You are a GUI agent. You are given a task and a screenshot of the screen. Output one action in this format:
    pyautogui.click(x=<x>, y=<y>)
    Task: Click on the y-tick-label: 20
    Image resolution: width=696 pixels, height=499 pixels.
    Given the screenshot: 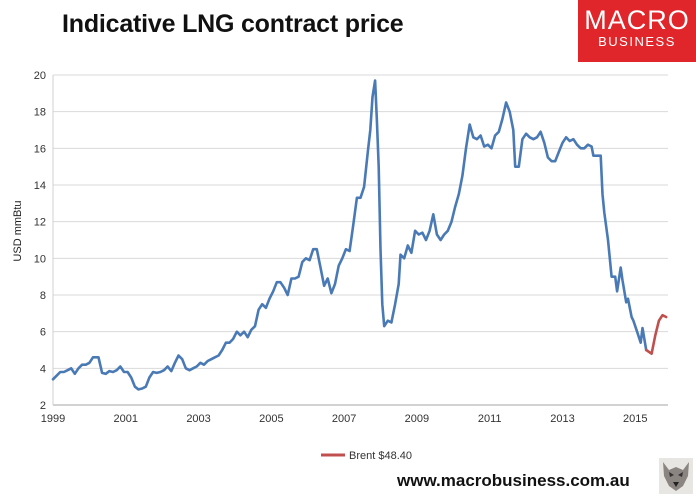 What is the action you would take?
    pyautogui.click(x=40, y=76)
    